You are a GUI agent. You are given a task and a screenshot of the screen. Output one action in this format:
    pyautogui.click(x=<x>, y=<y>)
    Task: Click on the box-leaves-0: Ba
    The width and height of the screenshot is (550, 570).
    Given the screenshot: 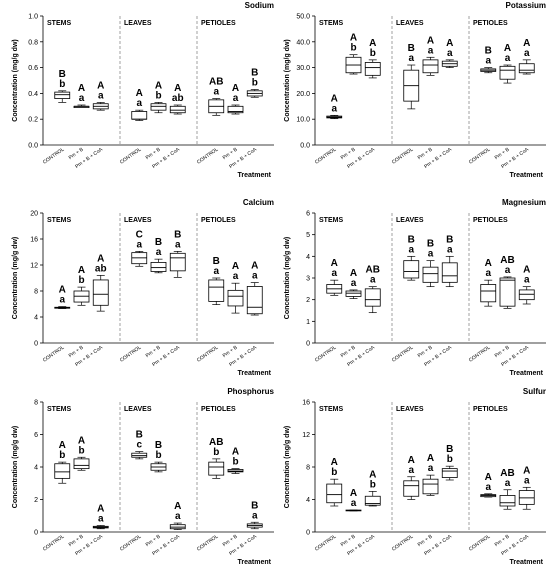 What is the action you would take?
    pyautogui.click(x=411, y=76)
    